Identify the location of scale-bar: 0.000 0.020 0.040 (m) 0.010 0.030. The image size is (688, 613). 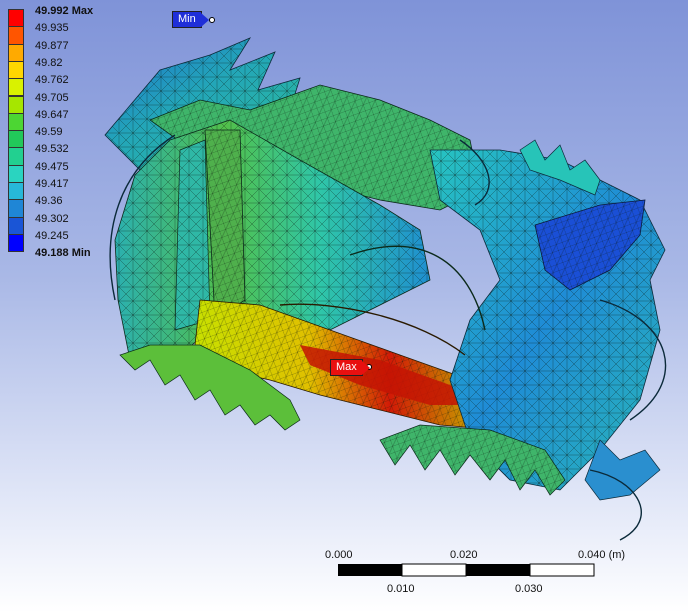
(470, 575).